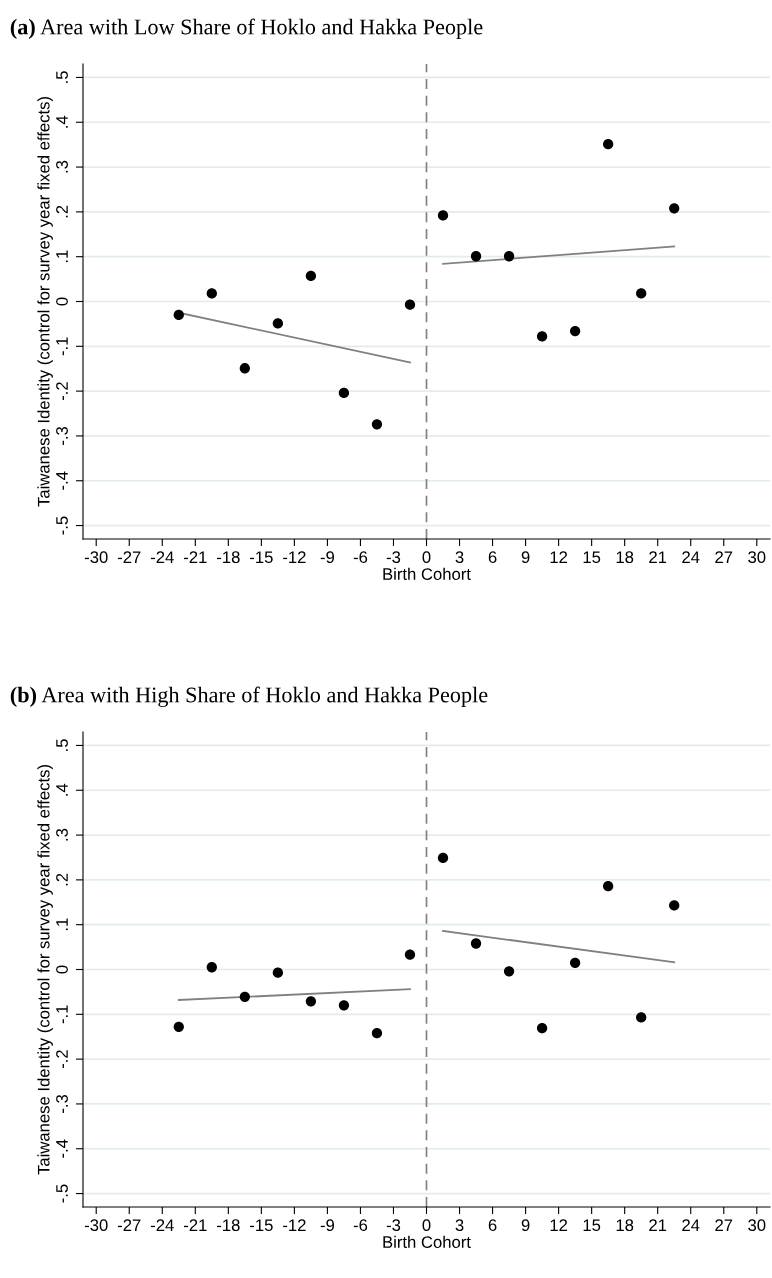 The image size is (772, 1278). Describe the element at coordinates (249, 696) in the screenshot. I see `chart-title: (b) Area with High Share of Hoklo and Hakka People` at that location.